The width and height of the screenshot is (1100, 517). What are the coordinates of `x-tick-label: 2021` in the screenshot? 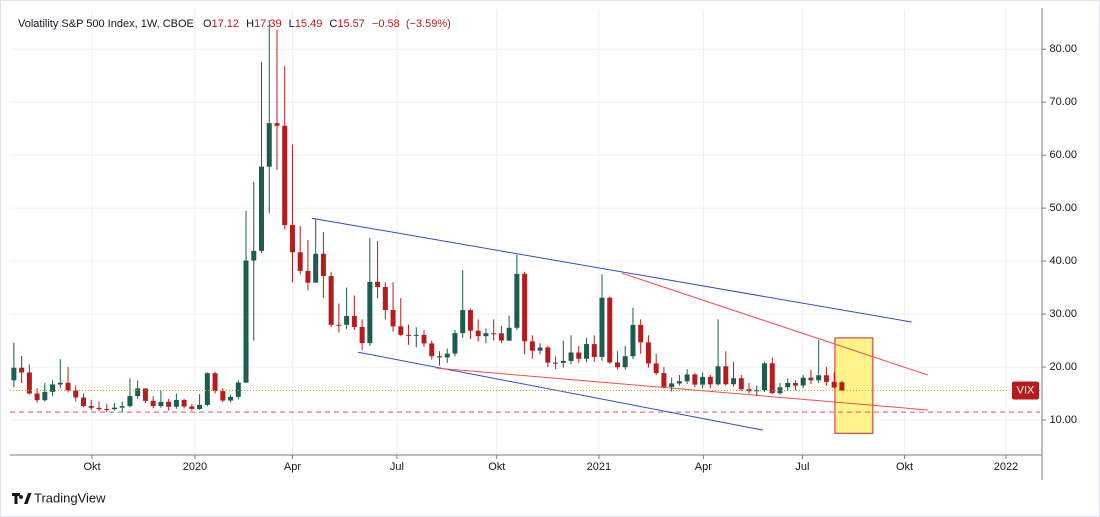 It's located at (599, 467).